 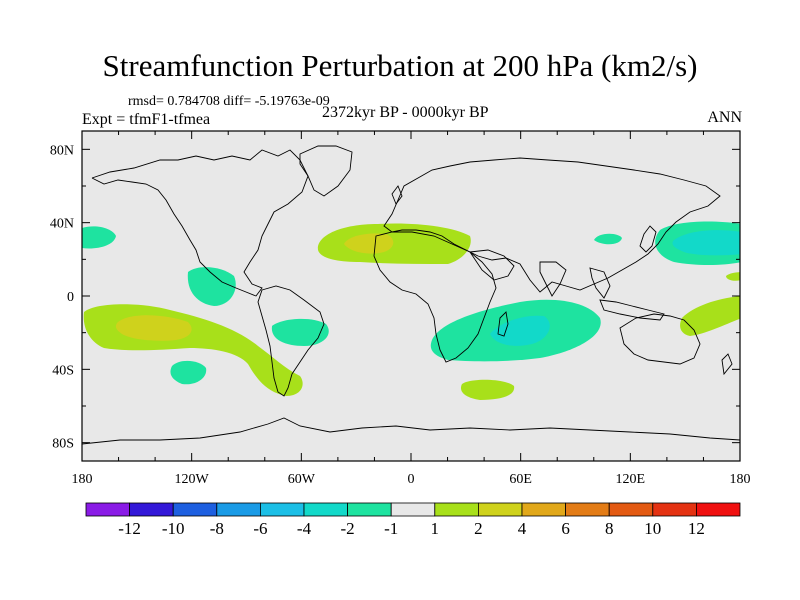 I want to click on coast-india, so click(x=553, y=279).